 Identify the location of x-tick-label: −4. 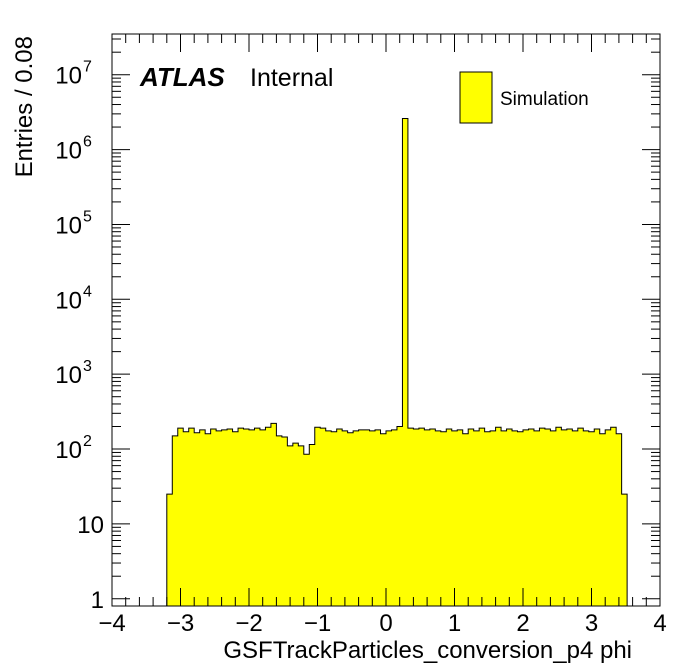
(111, 623).